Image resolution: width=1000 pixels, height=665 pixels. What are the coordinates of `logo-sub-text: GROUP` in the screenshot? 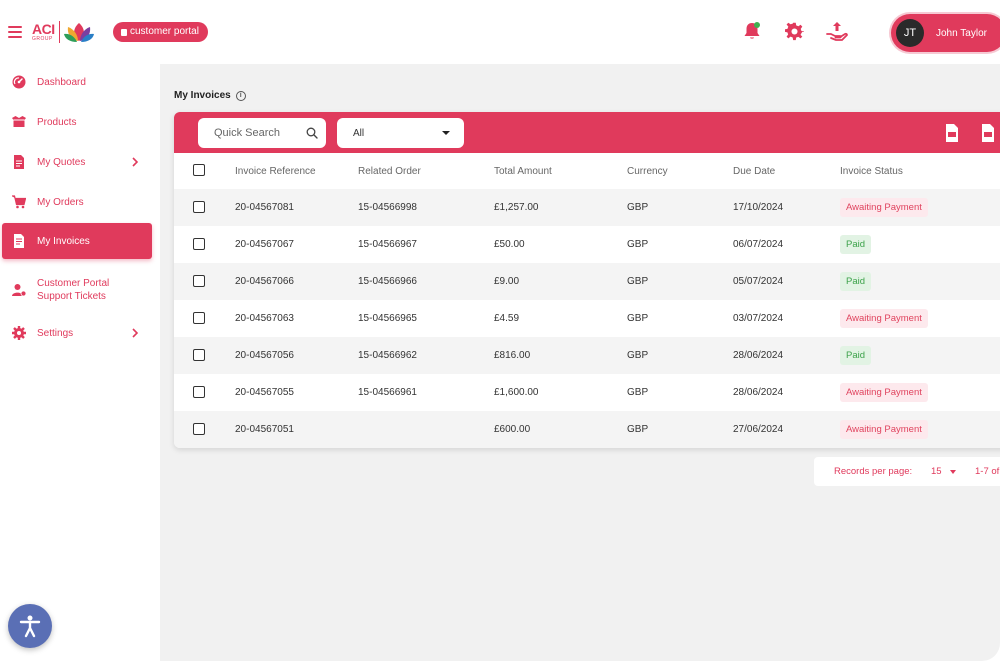 It's located at (42, 39).